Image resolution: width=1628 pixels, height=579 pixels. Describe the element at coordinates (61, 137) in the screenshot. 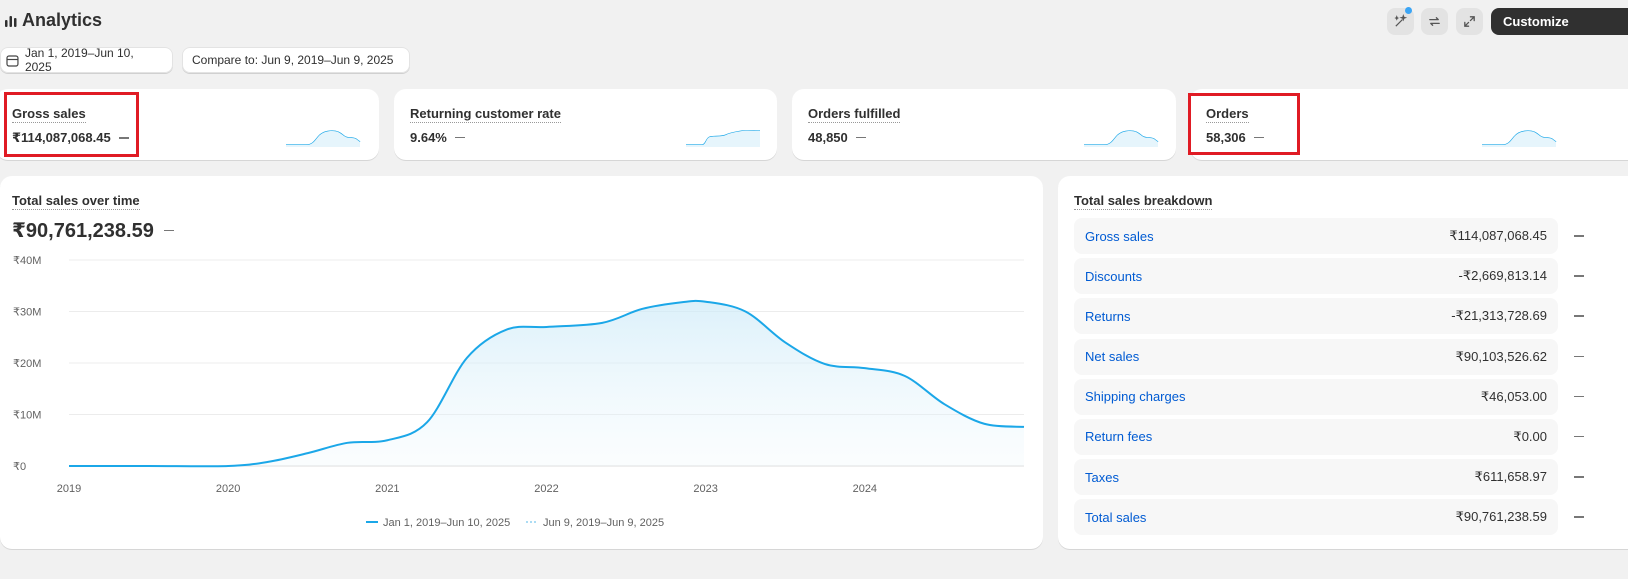

I see `metric-value-text: ₹114,087,068.45` at that location.